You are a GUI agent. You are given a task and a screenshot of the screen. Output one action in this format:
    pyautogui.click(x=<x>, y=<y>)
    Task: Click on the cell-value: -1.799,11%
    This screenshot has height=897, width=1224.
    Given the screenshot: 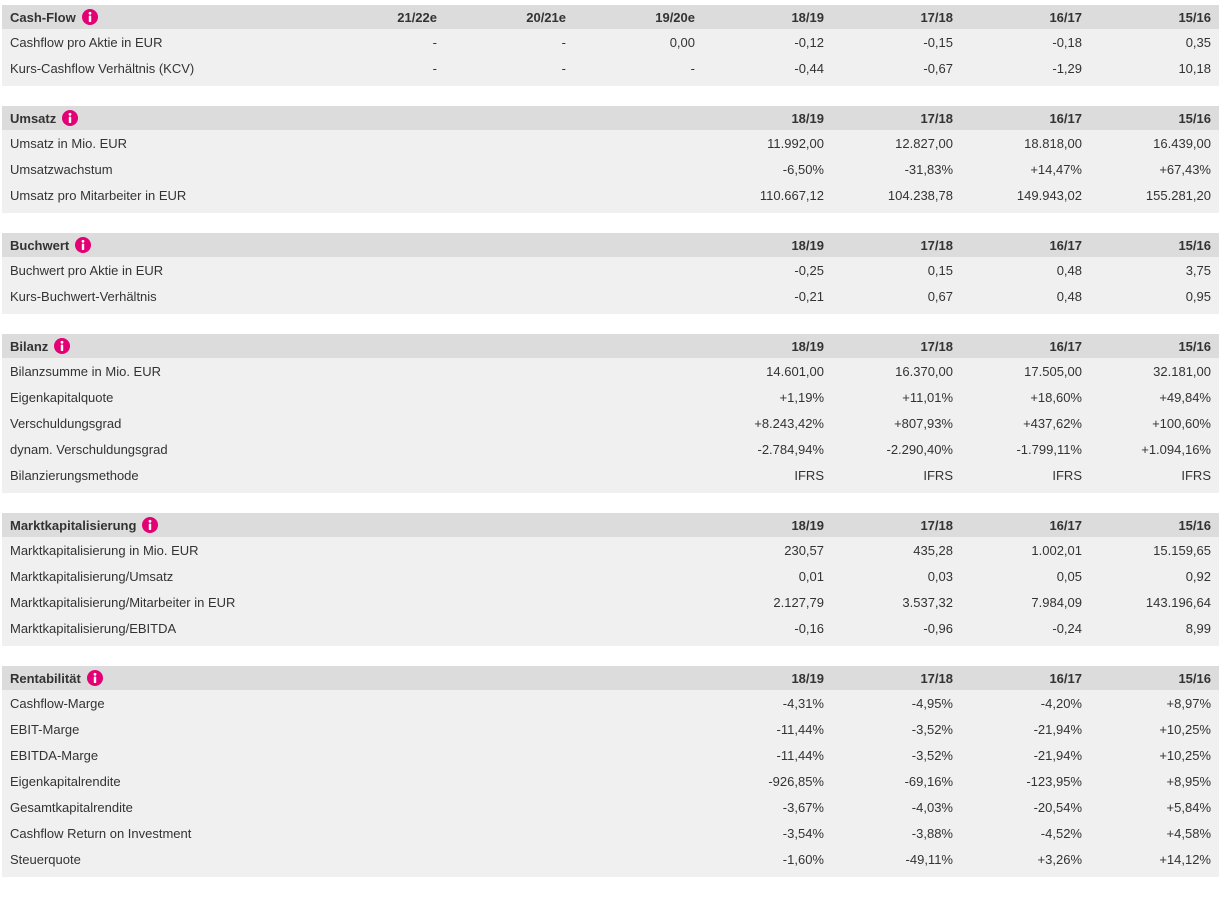 What is the action you would take?
    pyautogui.click(x=1049, y=449)
    